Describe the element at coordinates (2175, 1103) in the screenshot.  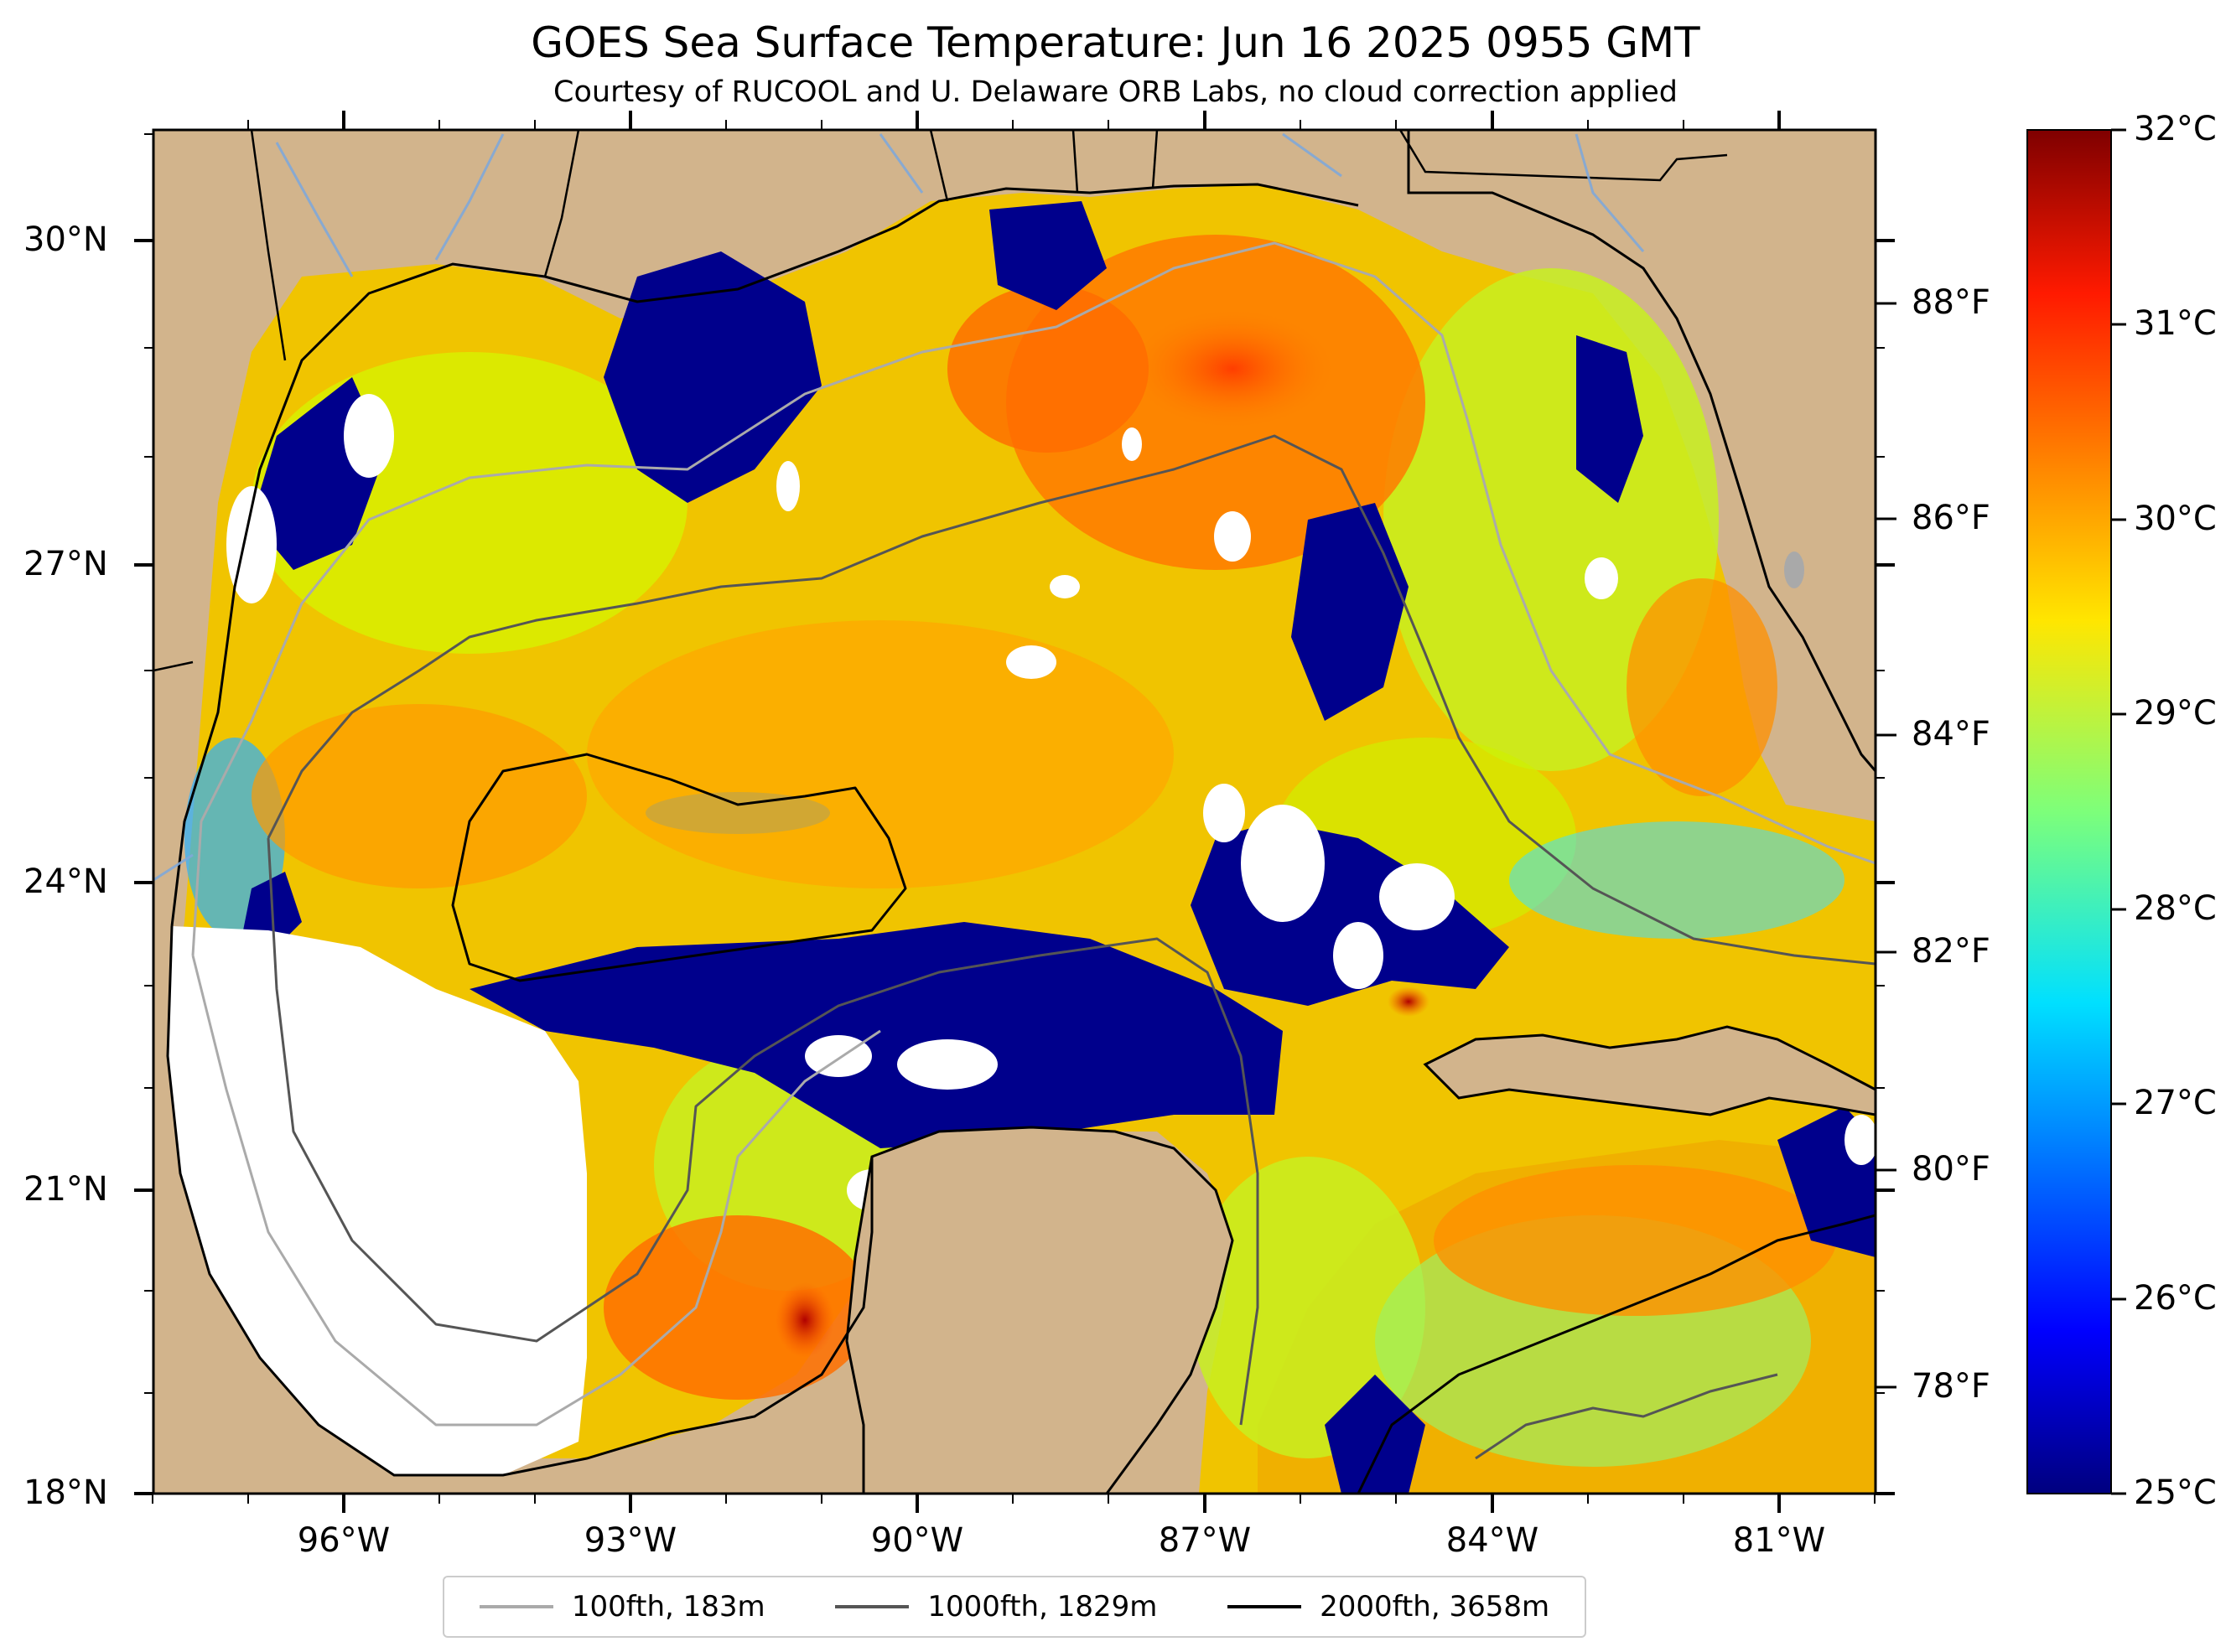
I see `cb-label-27: 27°C` at that location.